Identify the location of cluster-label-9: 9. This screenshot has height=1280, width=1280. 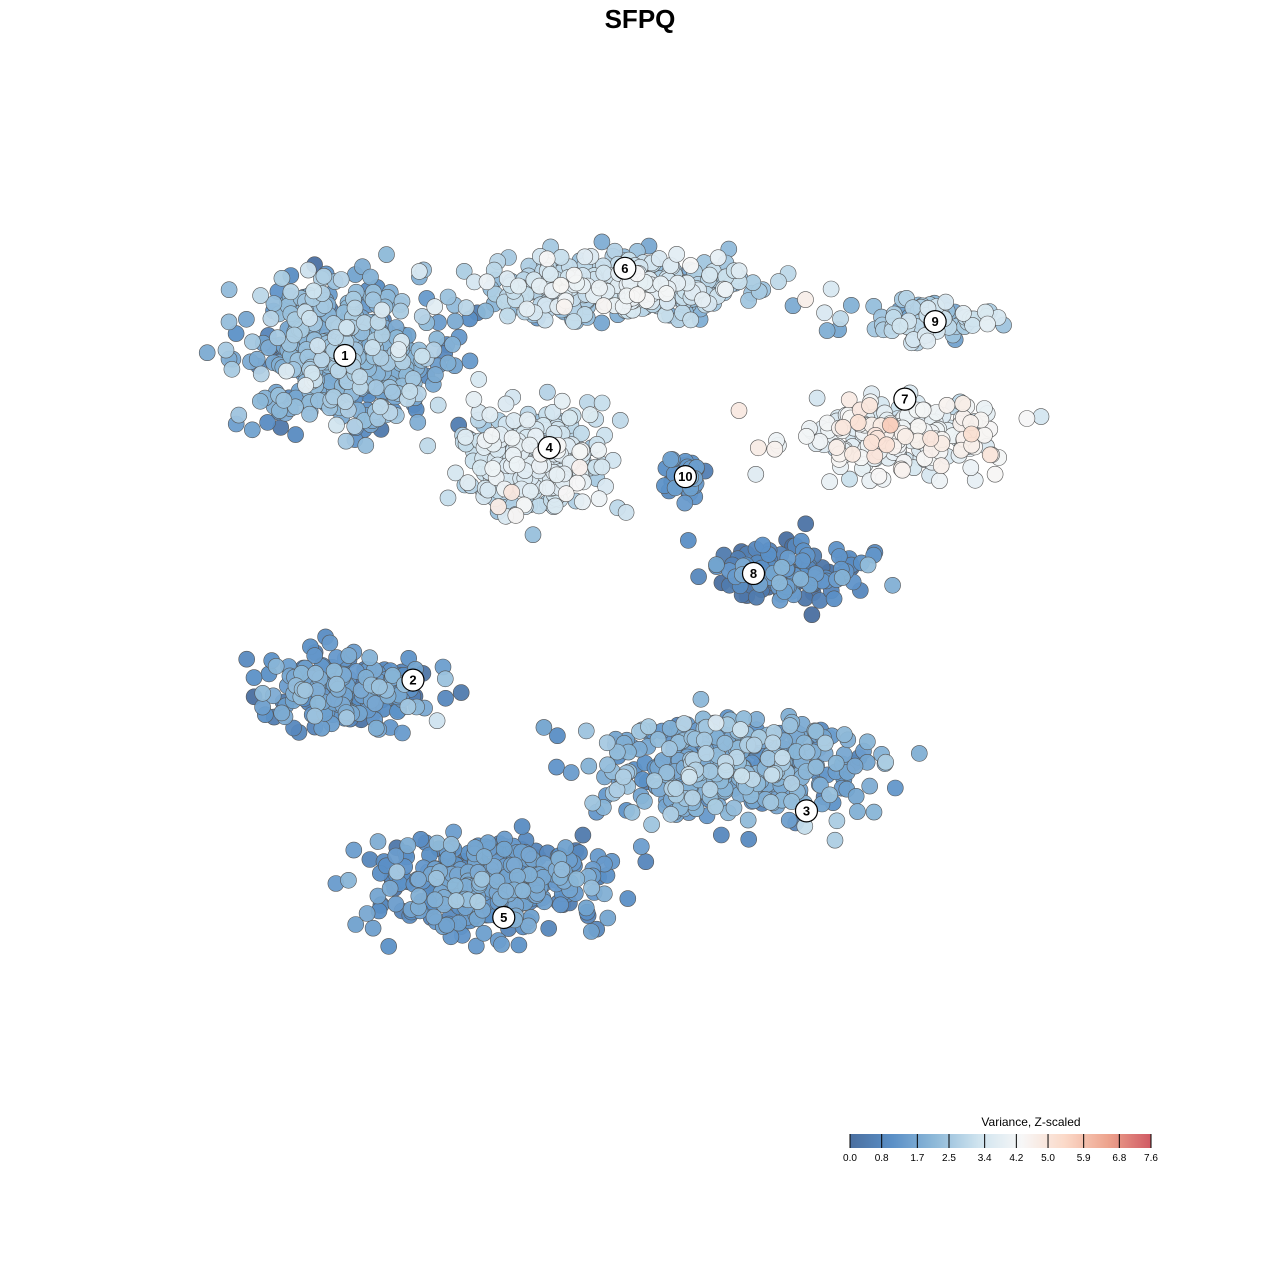
(935, 322).